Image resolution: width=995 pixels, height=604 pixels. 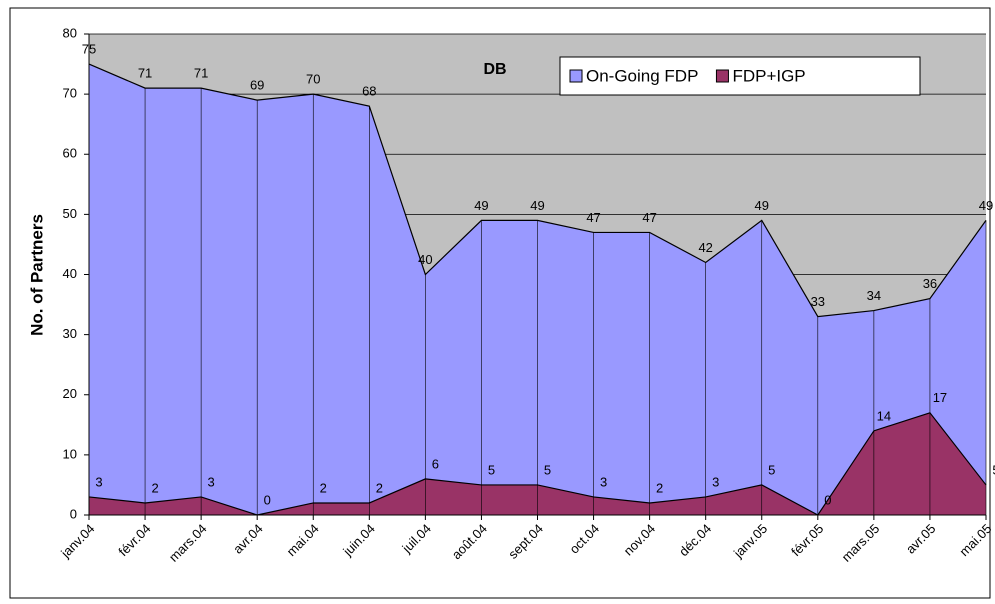 I want to click on y-tick-label: 0, so click(x=73, y=513).